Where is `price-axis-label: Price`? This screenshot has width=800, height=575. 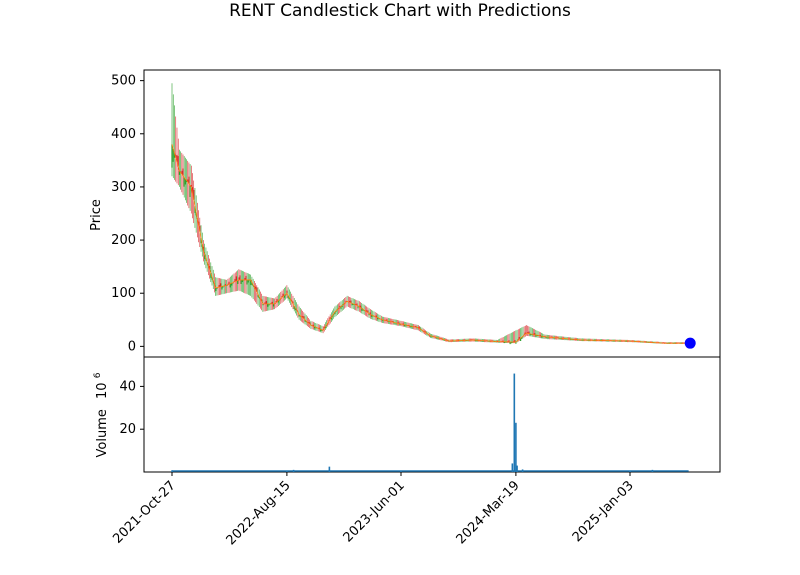 price-axis-label: Price is located at coordinates (96, 215).